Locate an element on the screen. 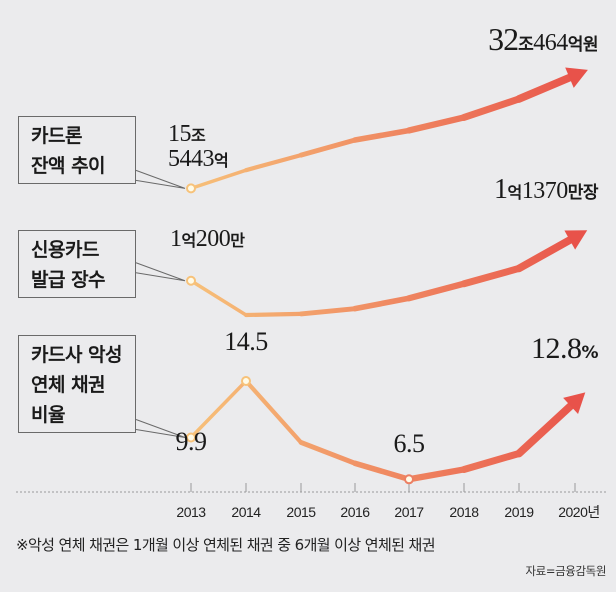 The image size is (616, 592). series-label-line: 신용카드 is located at coordinates (65, 250).